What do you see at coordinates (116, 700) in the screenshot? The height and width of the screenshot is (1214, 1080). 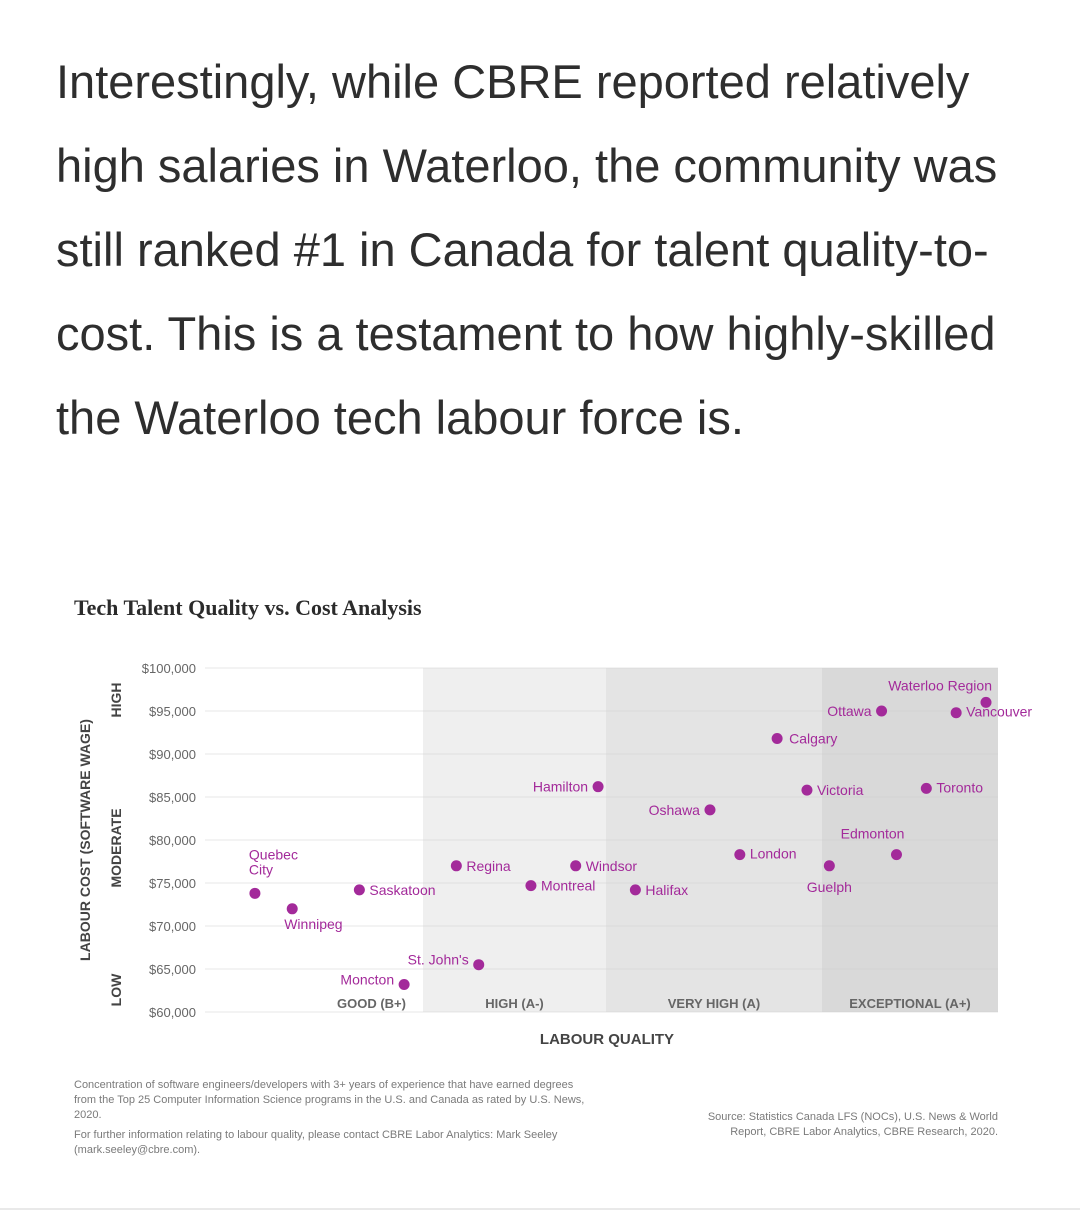 I see `y-tier-label: HIGH` at bounding box center [116, 700].